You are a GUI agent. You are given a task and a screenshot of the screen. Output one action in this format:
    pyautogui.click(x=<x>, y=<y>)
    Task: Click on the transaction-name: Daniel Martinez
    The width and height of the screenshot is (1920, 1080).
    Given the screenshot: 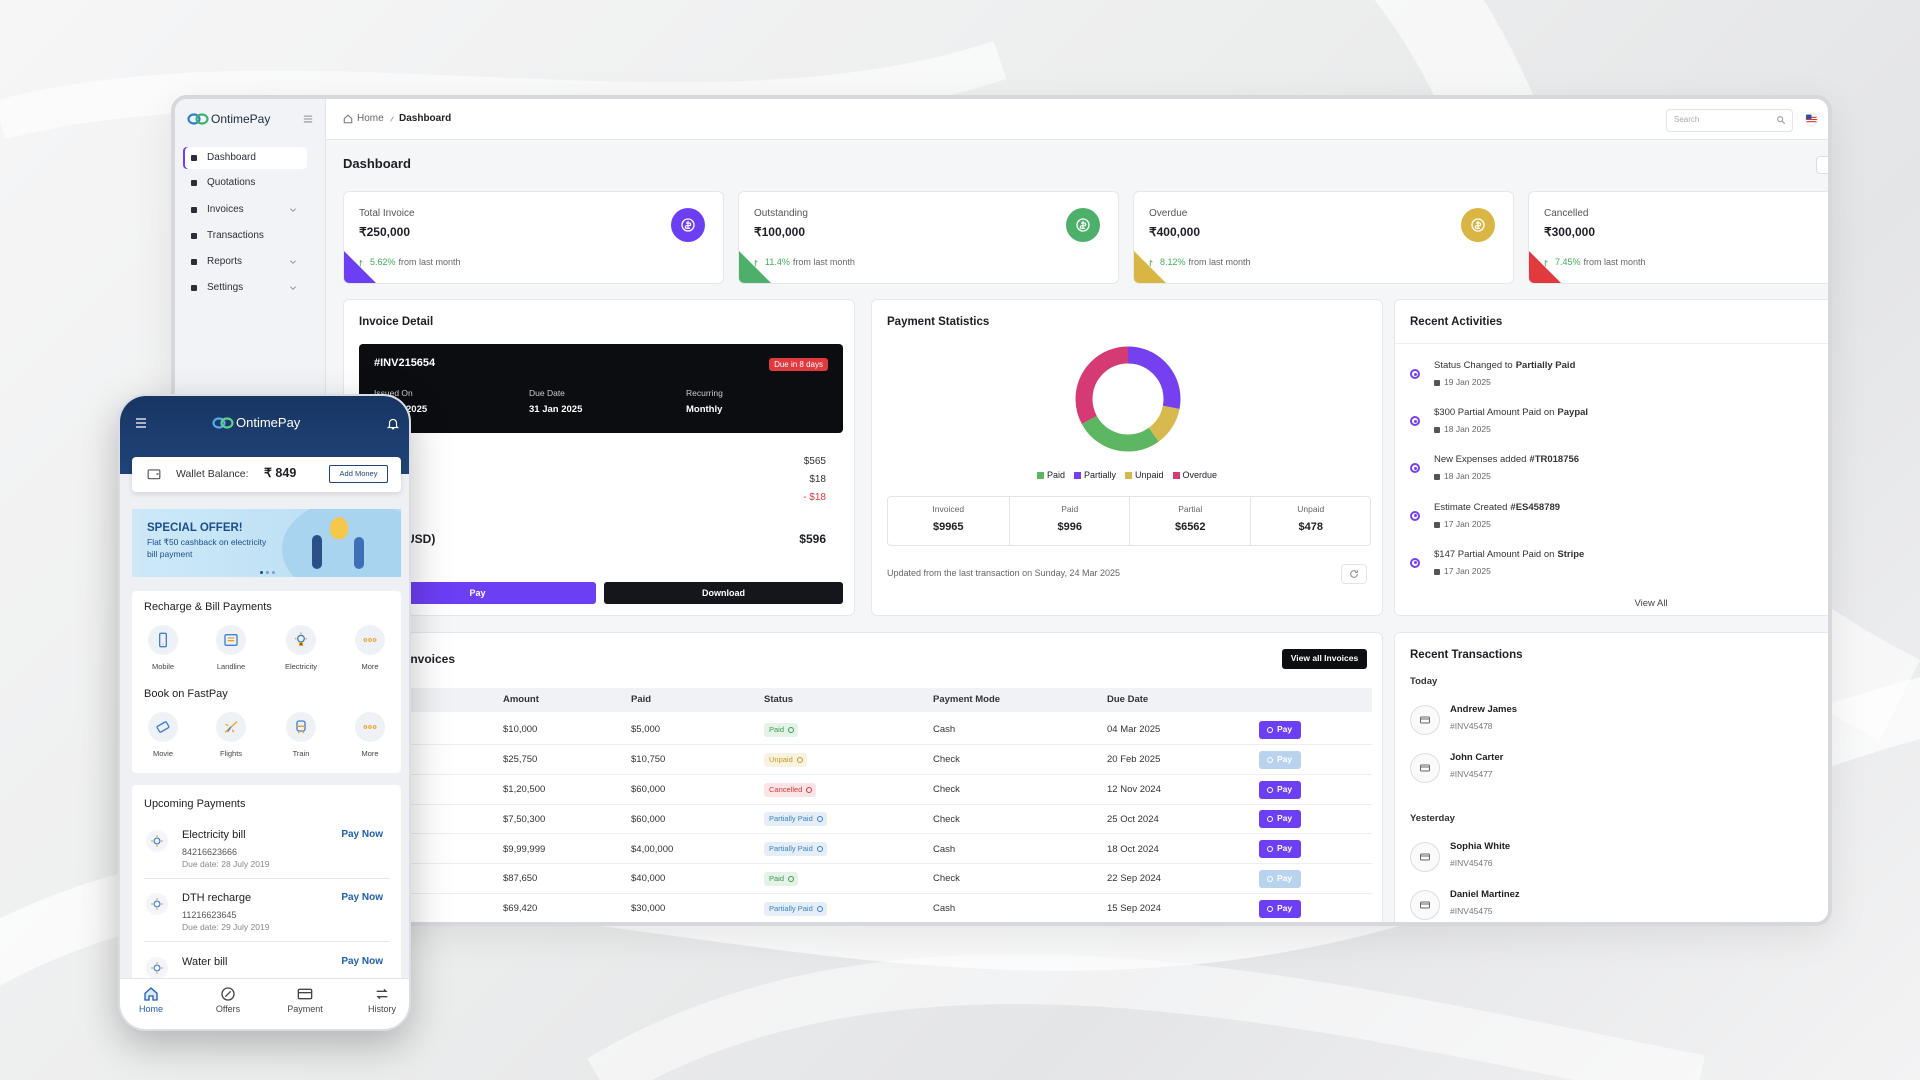 What is the action you would take?
    pyautogui.click(x=1485, y=895)
    